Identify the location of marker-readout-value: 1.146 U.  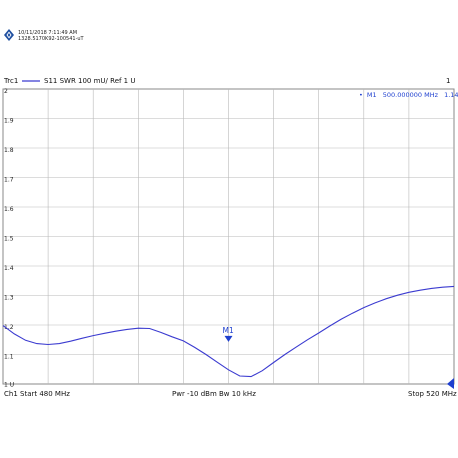
(451, 95).